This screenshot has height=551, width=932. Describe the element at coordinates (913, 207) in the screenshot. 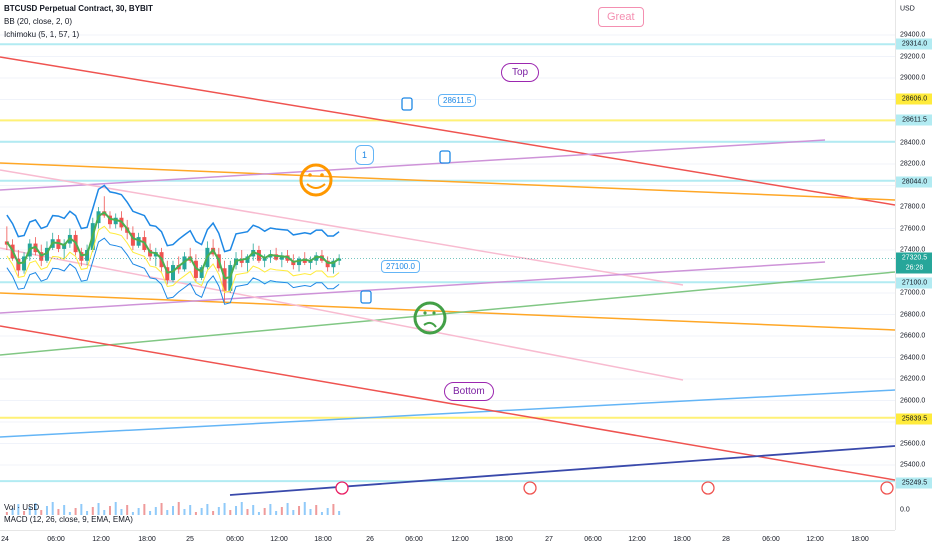

I see `price-tick-label: 27800.0` at that location.